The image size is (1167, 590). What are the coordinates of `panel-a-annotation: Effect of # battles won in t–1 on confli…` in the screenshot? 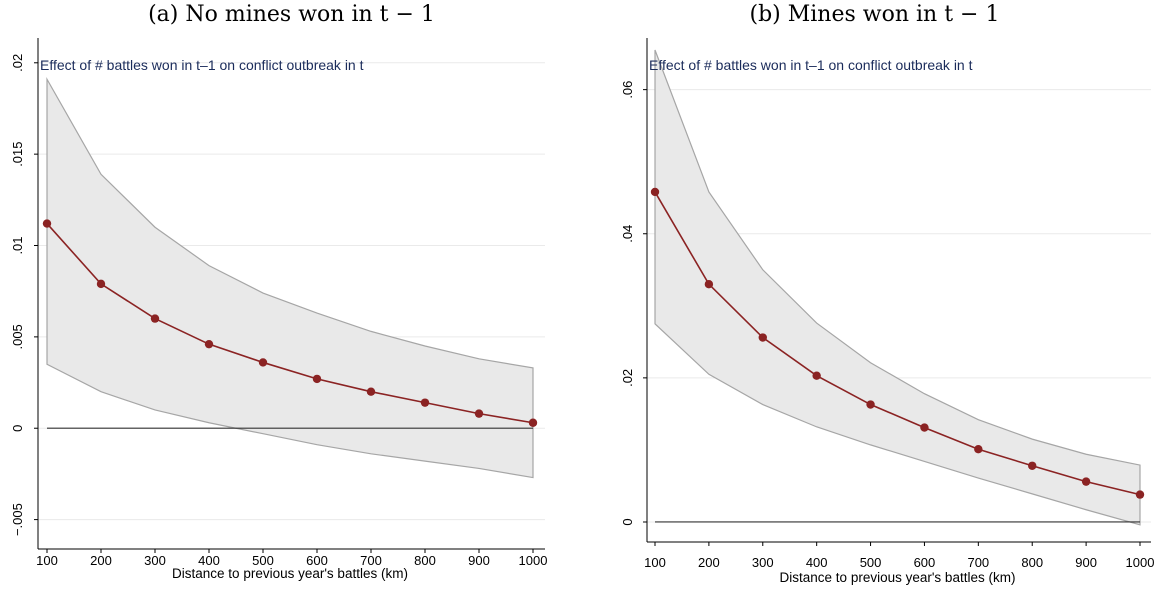 It's located at (202, 65).